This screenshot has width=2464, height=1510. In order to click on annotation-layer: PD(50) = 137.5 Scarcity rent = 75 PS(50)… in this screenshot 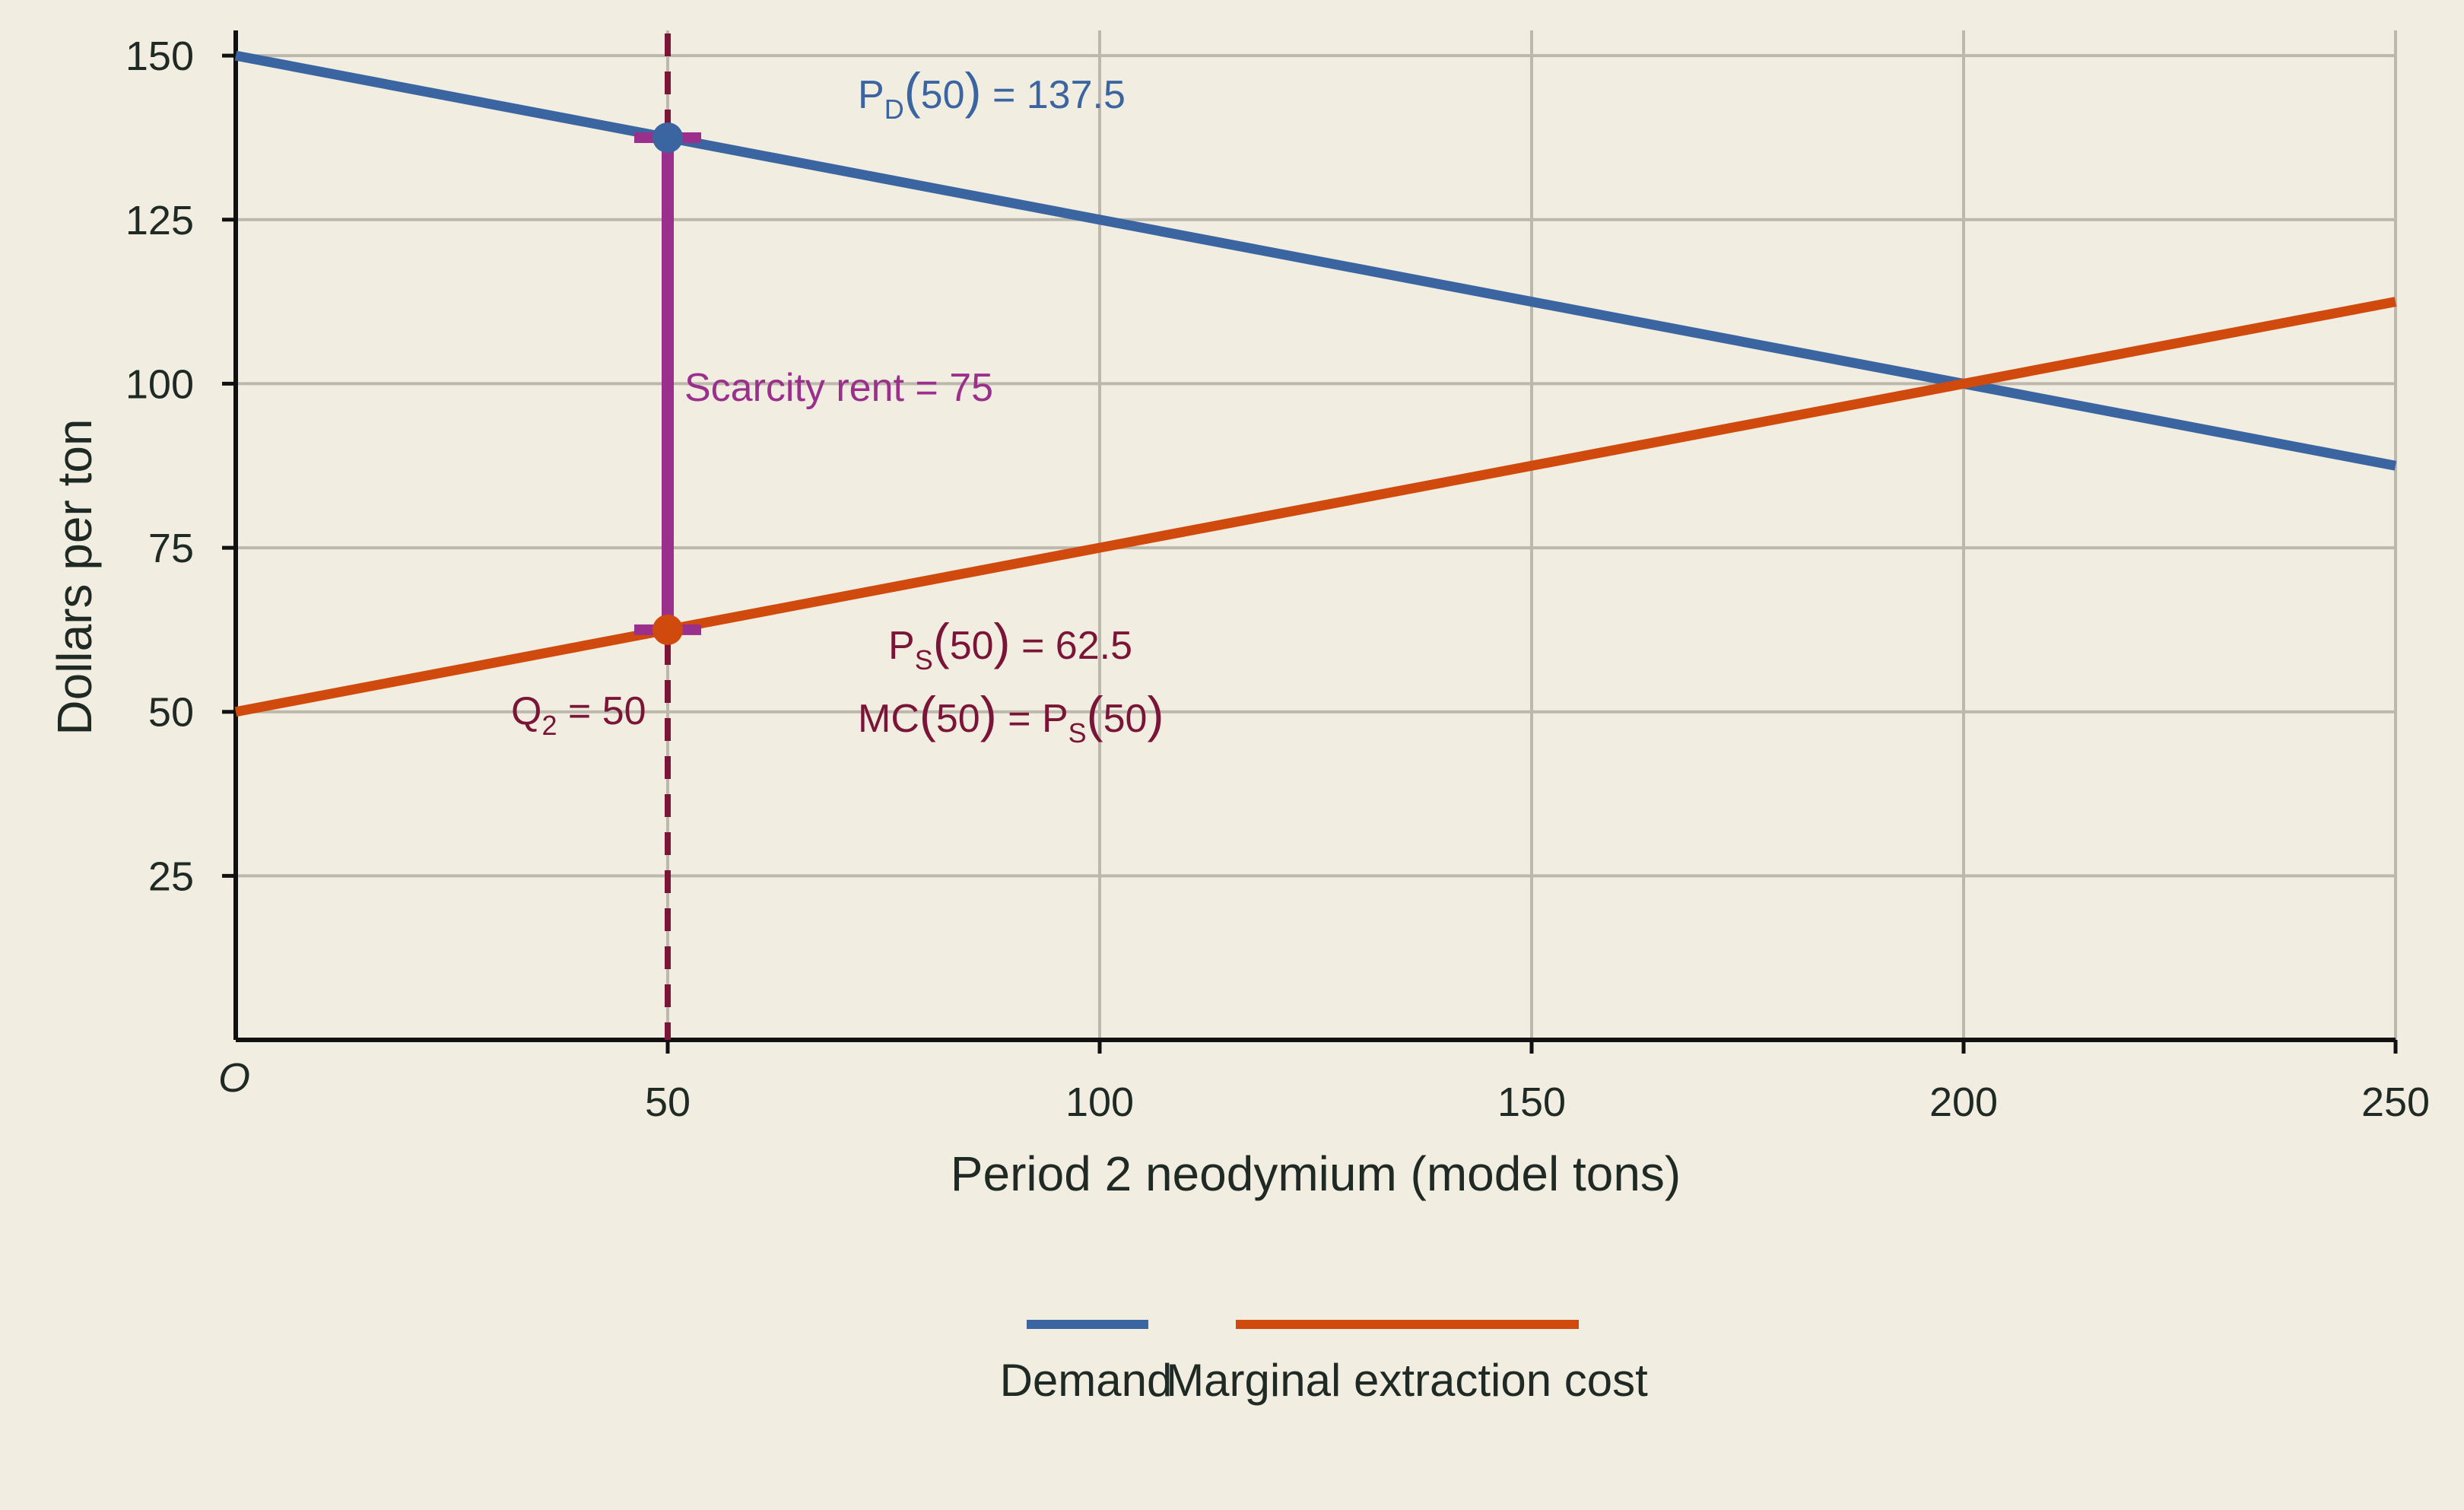, I will do `click(837, 405)`.